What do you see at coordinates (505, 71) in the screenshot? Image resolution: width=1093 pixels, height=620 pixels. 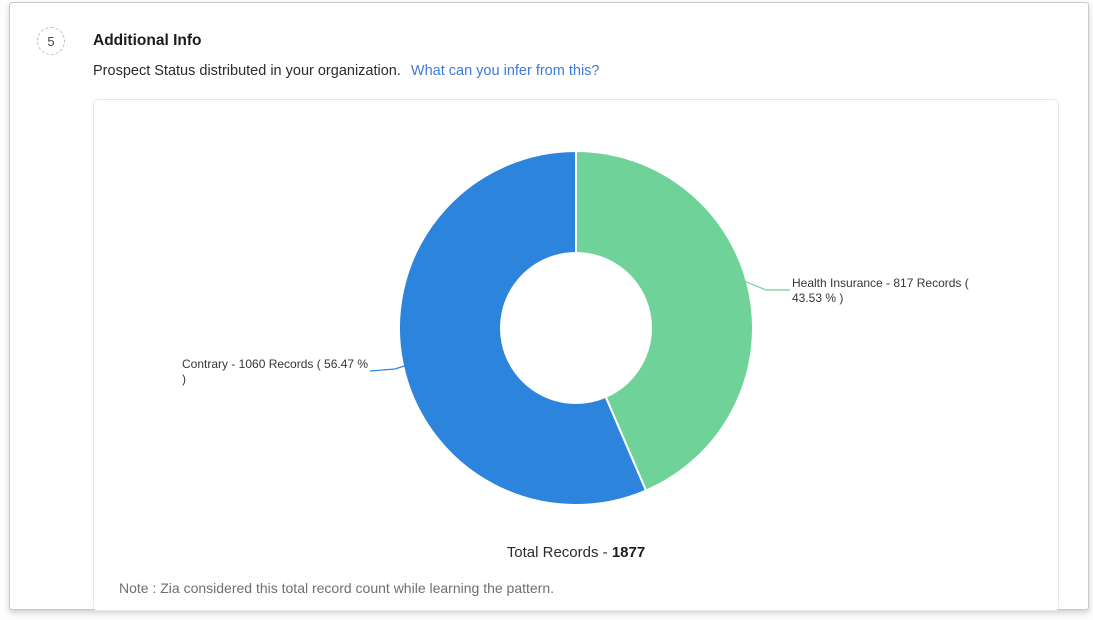 I see `infer-link: What can you infer from this?` at bounding box center [505, 71].